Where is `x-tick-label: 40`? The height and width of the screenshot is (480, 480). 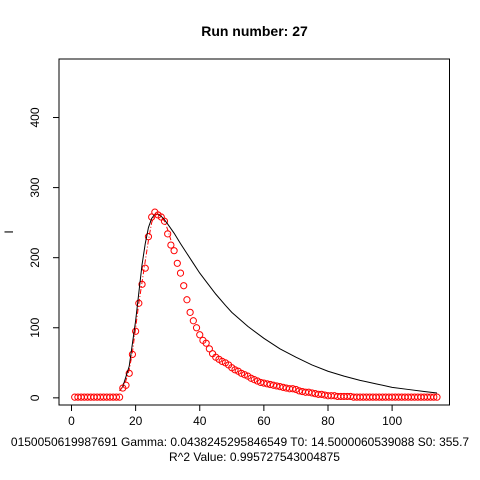 x-tick-label: 40 is located at coordinates (200, 421).